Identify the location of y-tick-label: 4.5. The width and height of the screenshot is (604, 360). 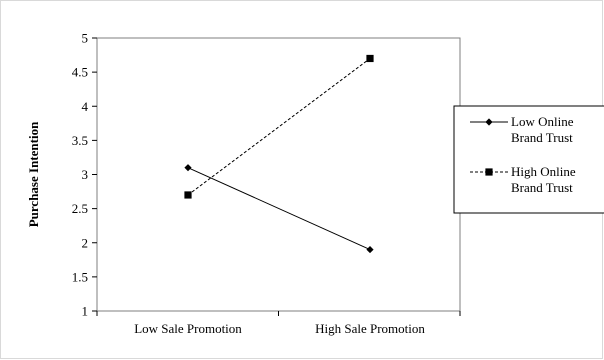
(80, 72).